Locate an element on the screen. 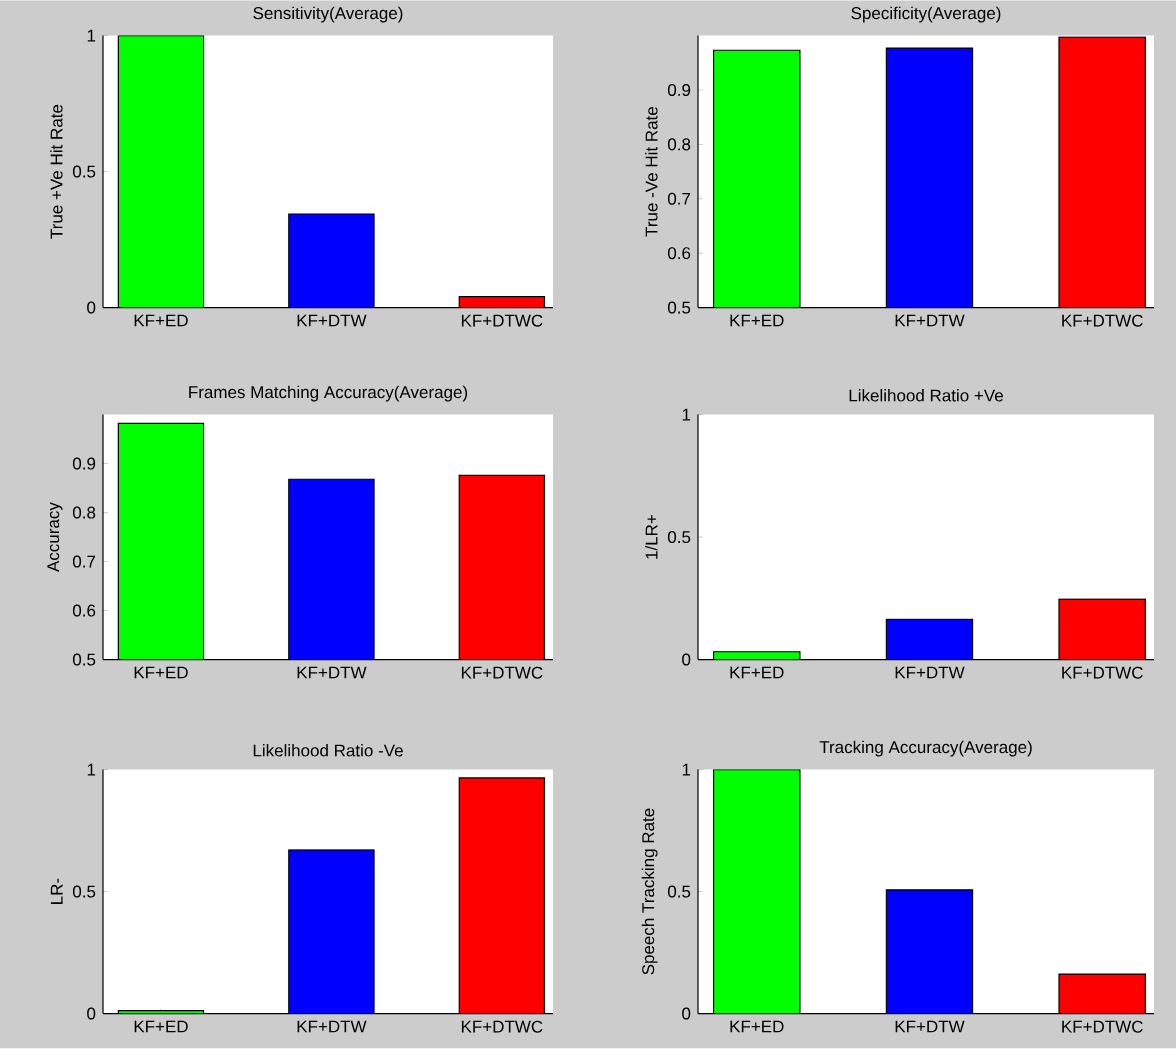  y-axis-title: Accuracy is located at coordinates (55, 537).